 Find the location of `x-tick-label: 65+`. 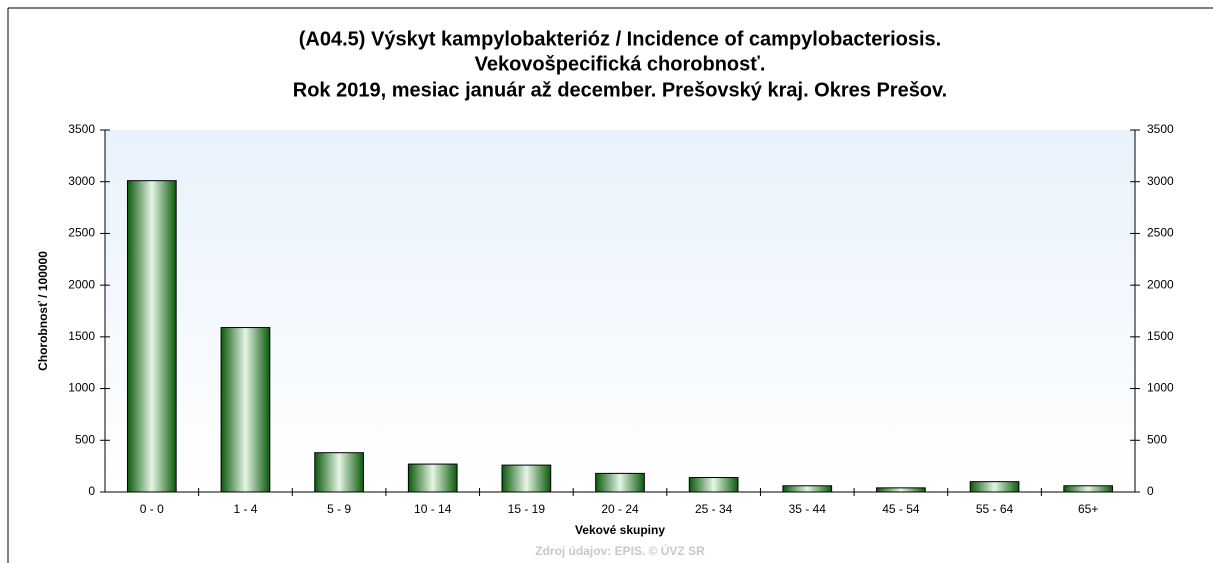

x-tick-label: 65+ is located at coordinates (1088, 509).